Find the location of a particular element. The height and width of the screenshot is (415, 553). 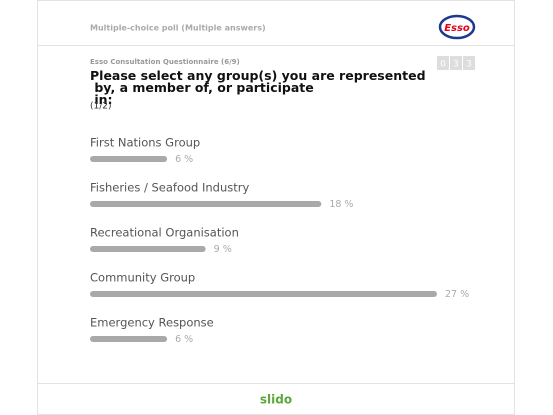

logo-ring is located at coordinates (457, 27).